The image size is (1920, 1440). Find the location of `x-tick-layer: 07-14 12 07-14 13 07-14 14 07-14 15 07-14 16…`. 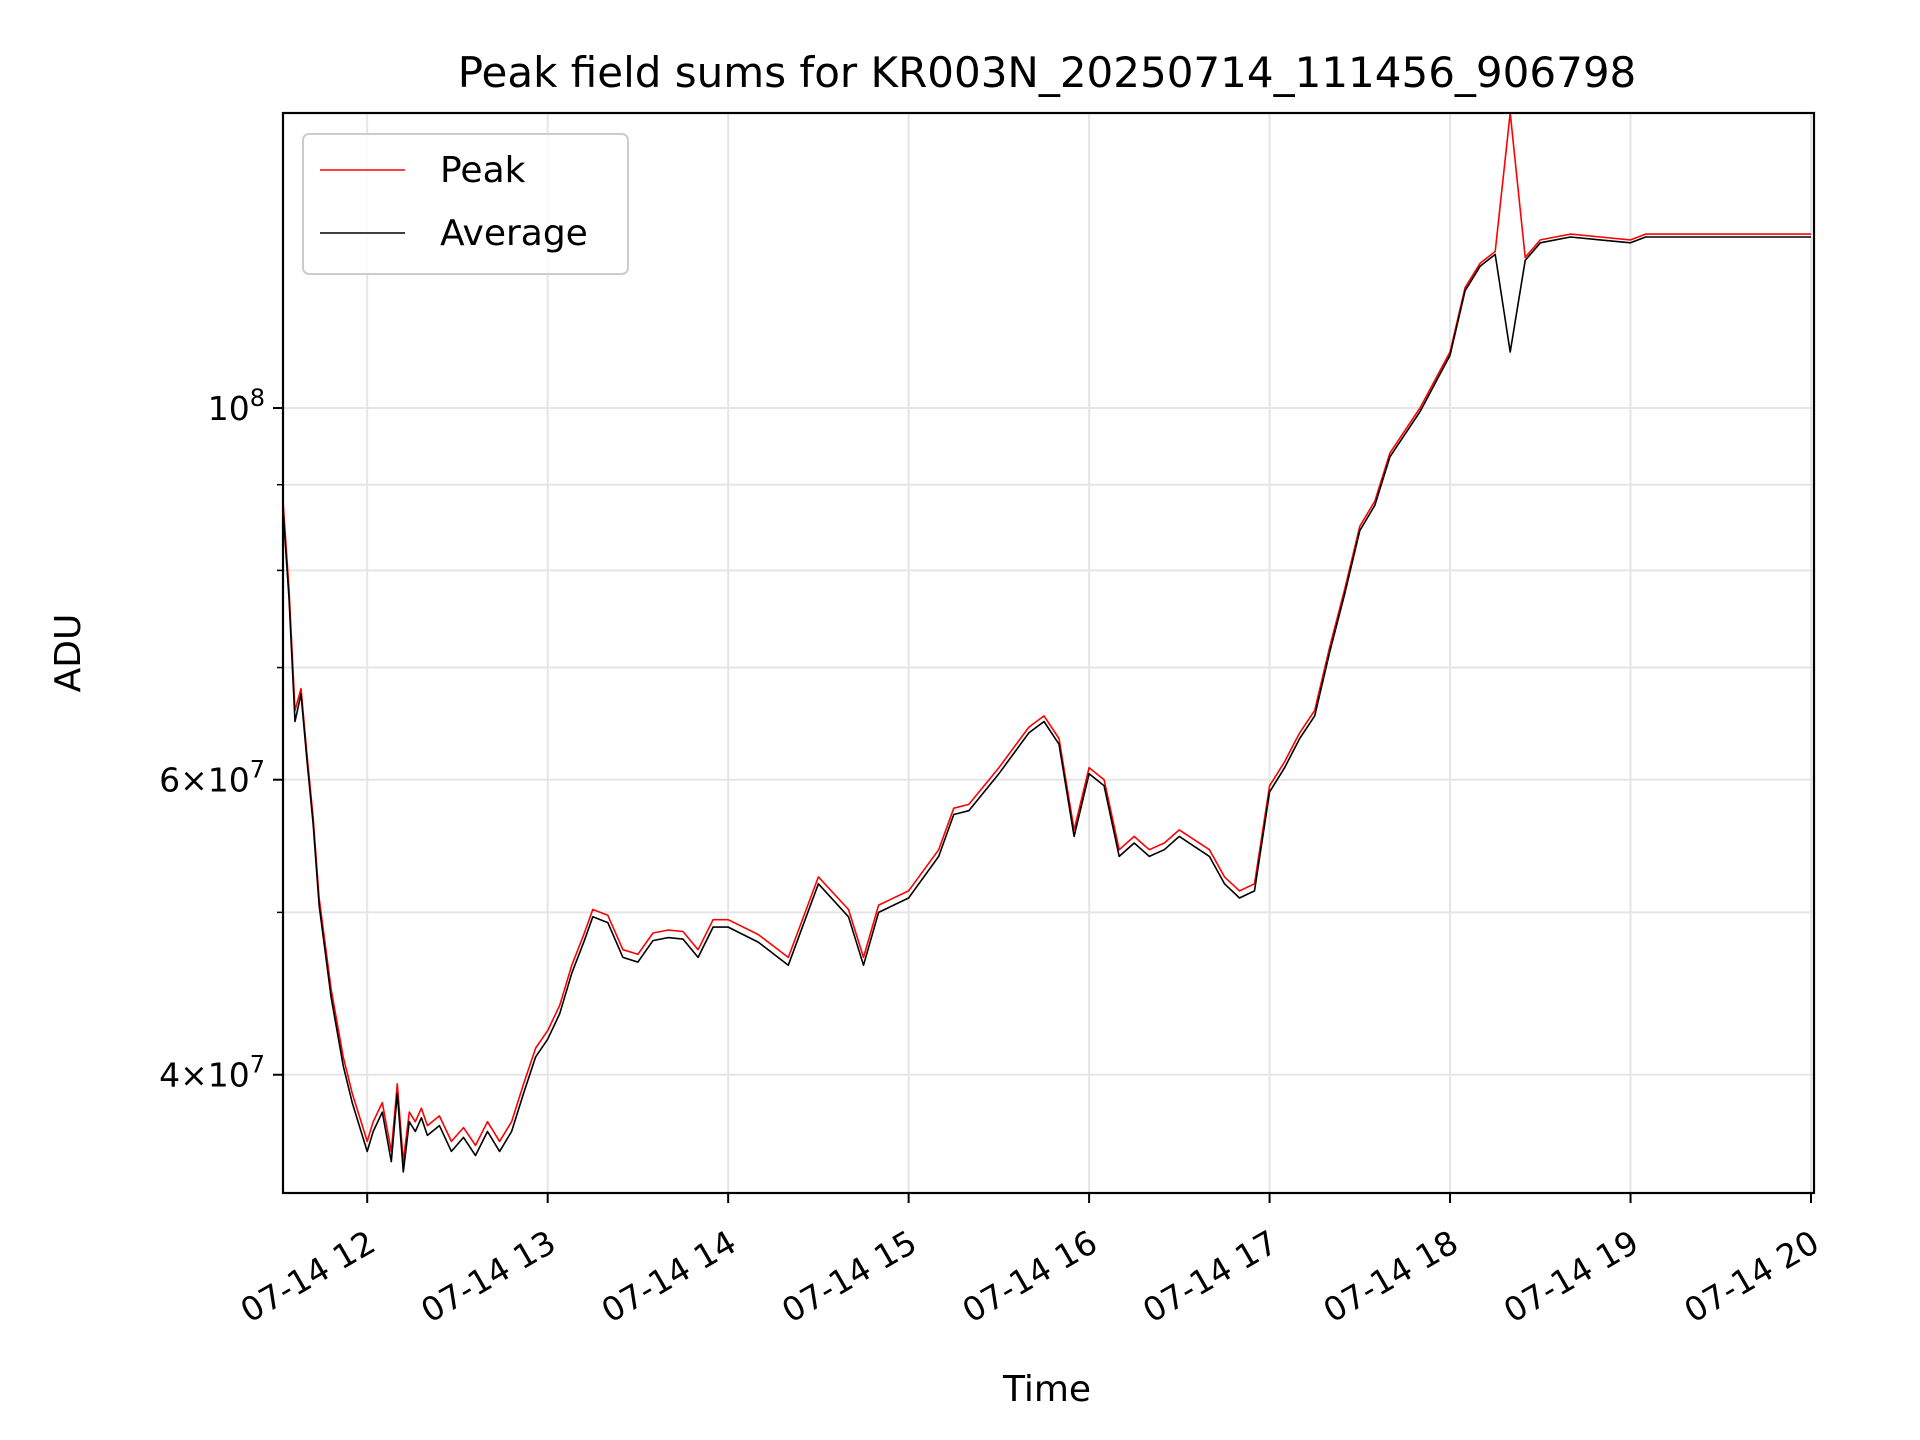

x-tick-layer: 07-14 12 07-14 13 07-14 14 07-14 15 07-14 16… is located at coordinates (1030, 1261).